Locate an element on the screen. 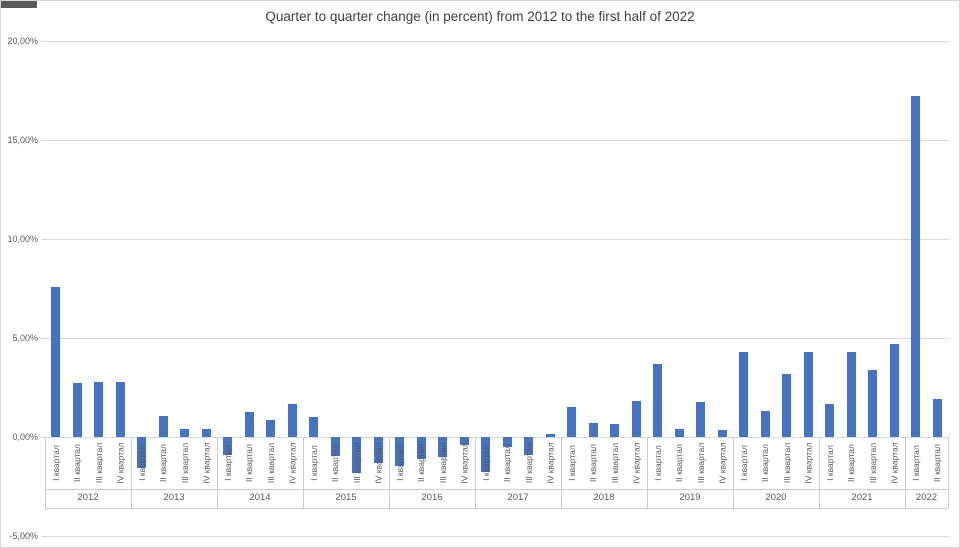 This screenshot has width=960, height=548. bar-2020-q4 is located at coordinates (808, 394).